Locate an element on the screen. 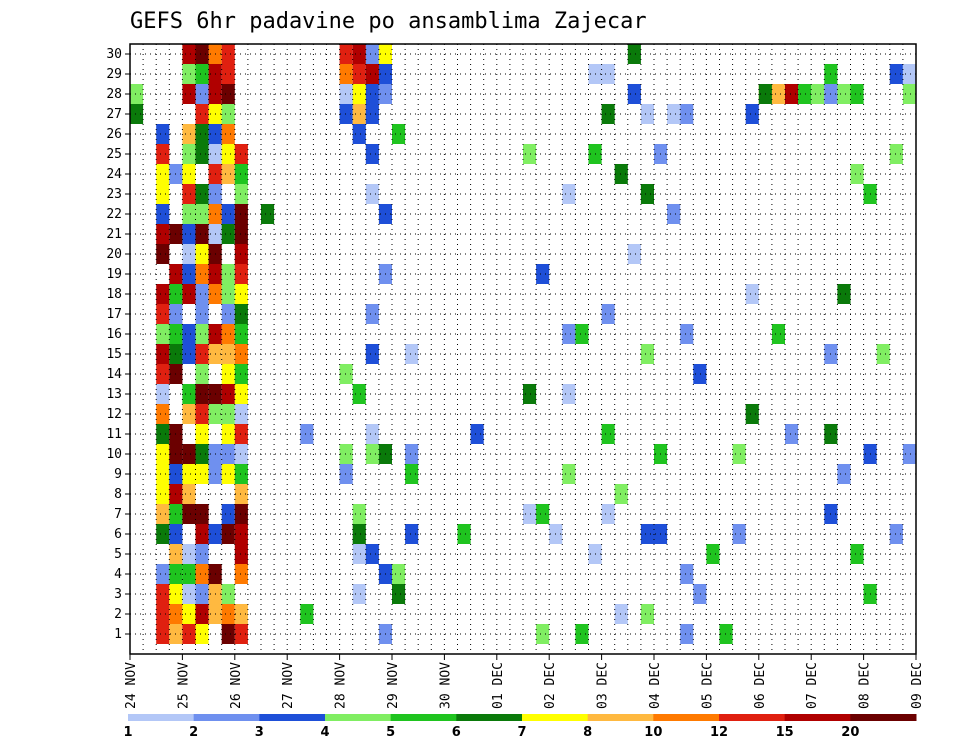 The height and width of the screenshot is (742, 960). colorbar-label: 4 is located at coordinates (324, 732).